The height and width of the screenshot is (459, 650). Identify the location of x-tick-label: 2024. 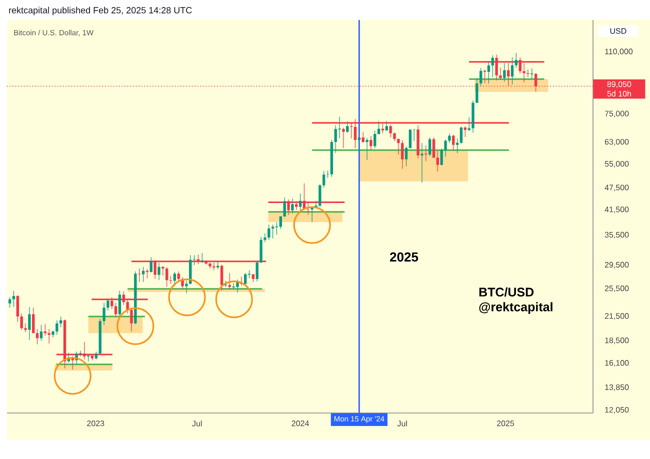
(300, 423).